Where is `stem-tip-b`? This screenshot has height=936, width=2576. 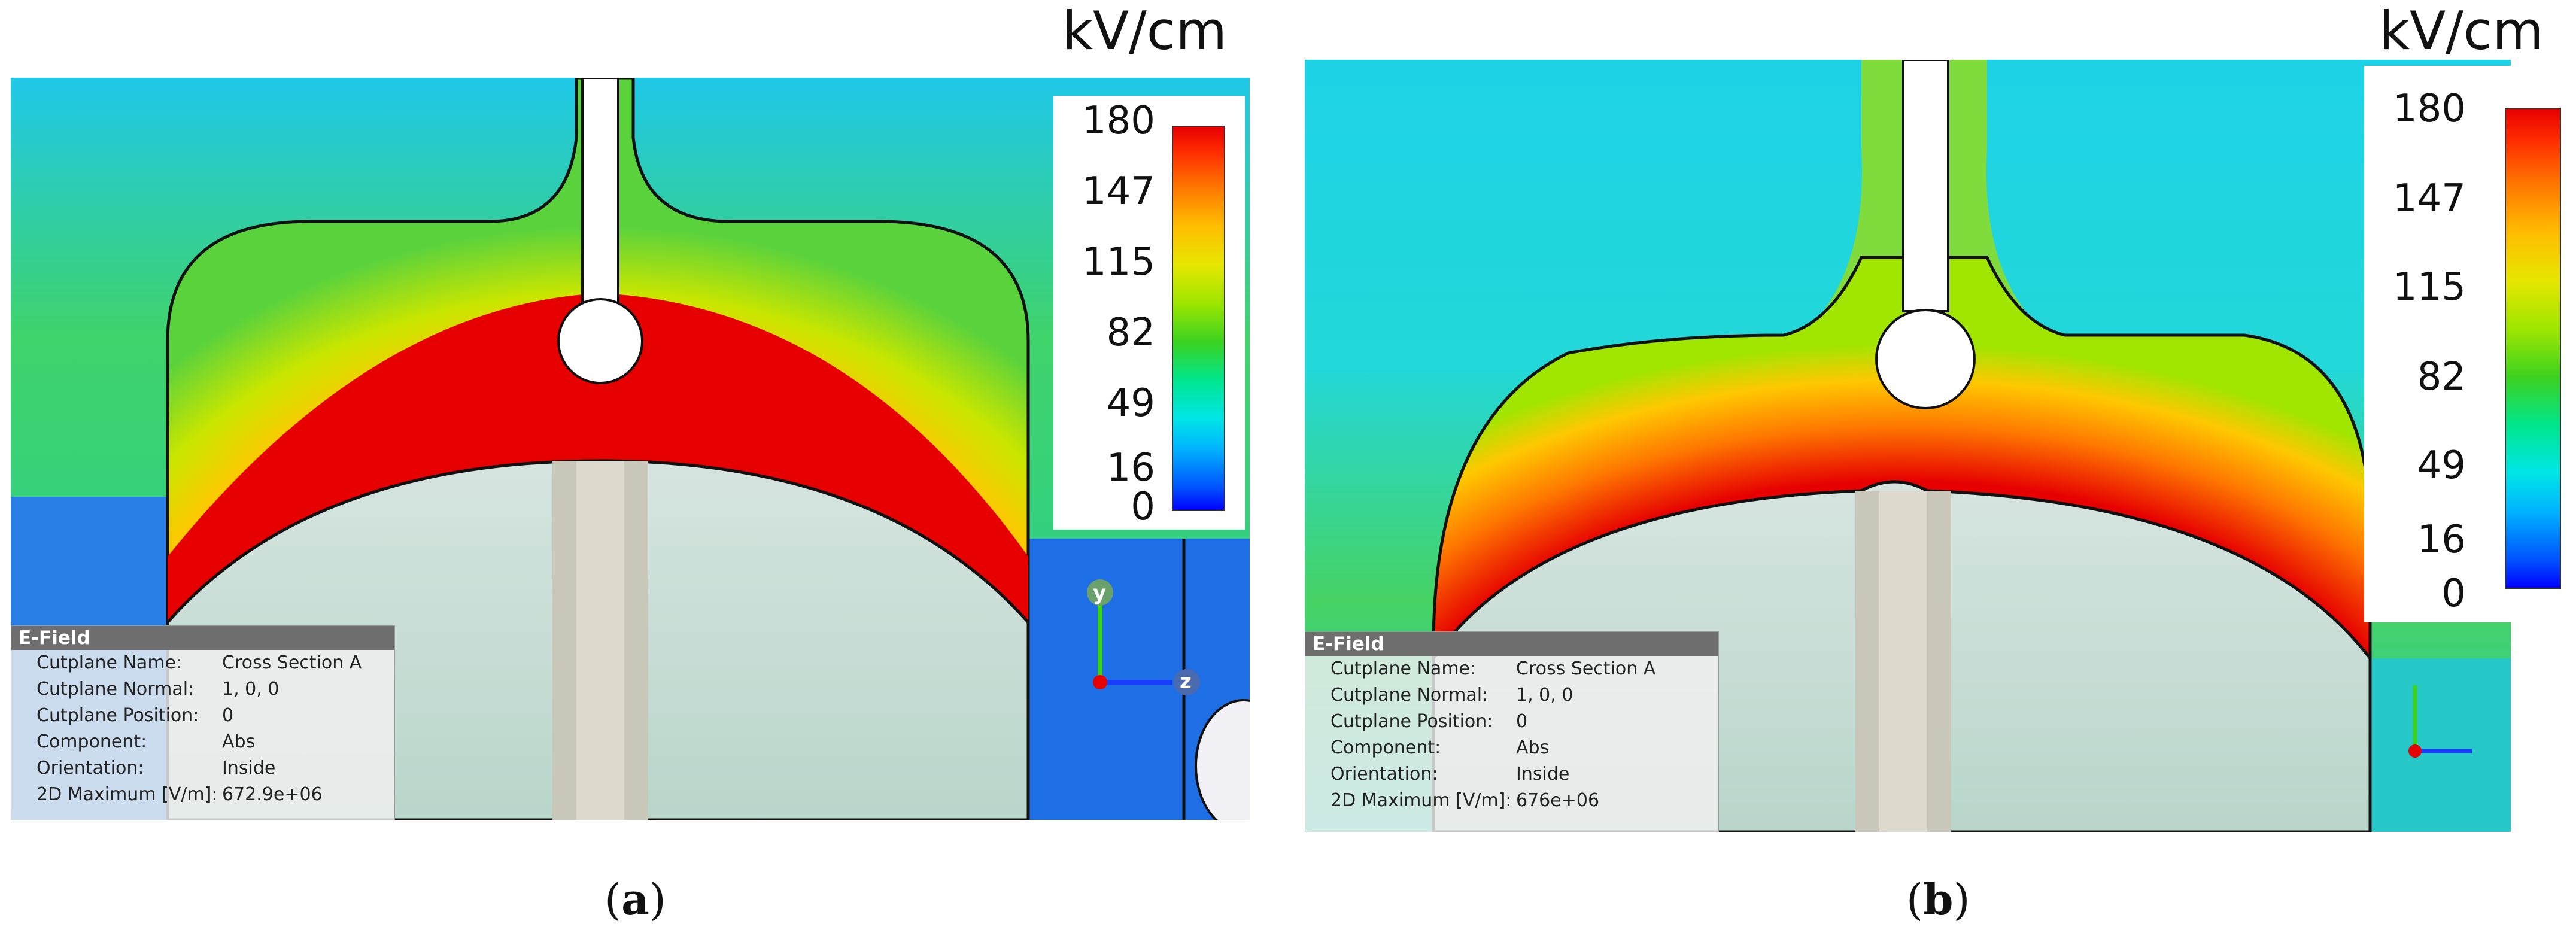 stem-tip-b is located at coordinates (1925, 359).